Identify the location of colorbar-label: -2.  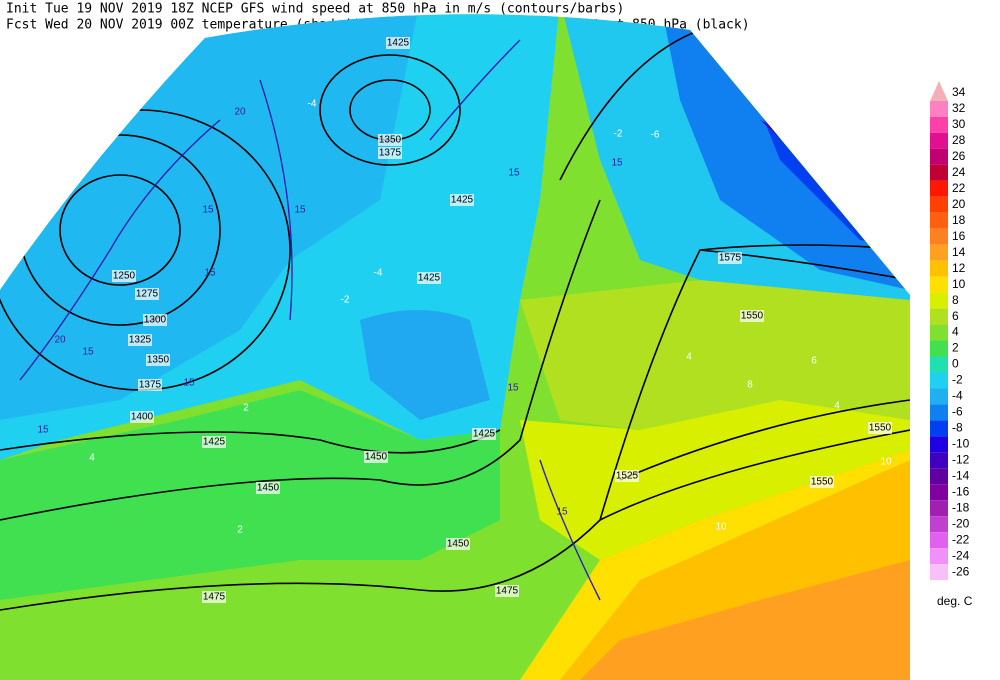
(957, 380).